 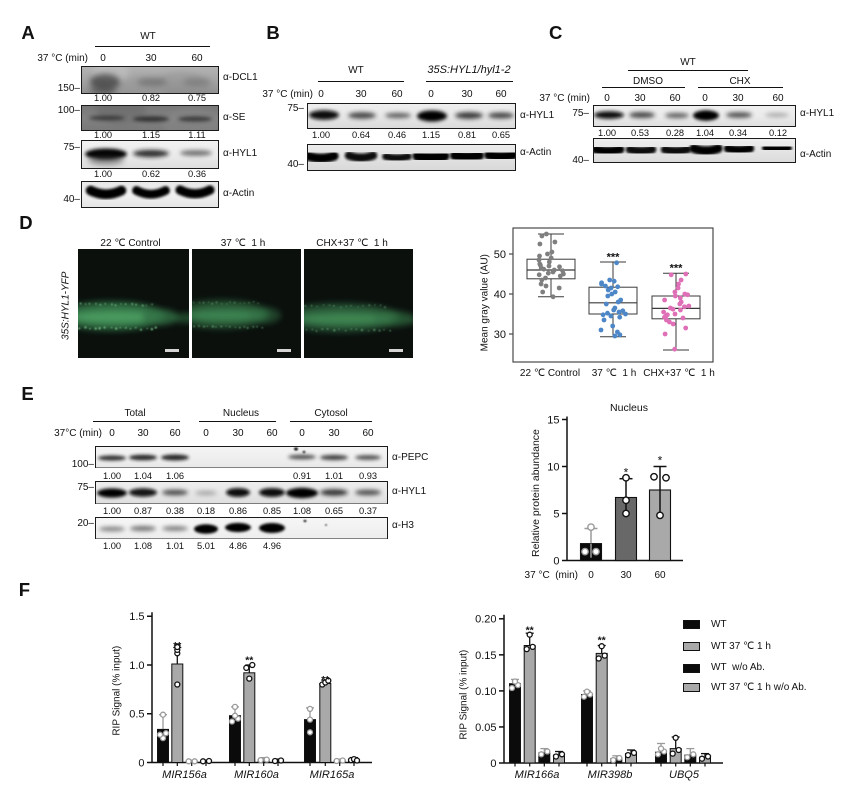 What do you see at coordinates (485, 656) in the screenshot?
I see `svg-text: 0.15` at bounding box center [485, 656].